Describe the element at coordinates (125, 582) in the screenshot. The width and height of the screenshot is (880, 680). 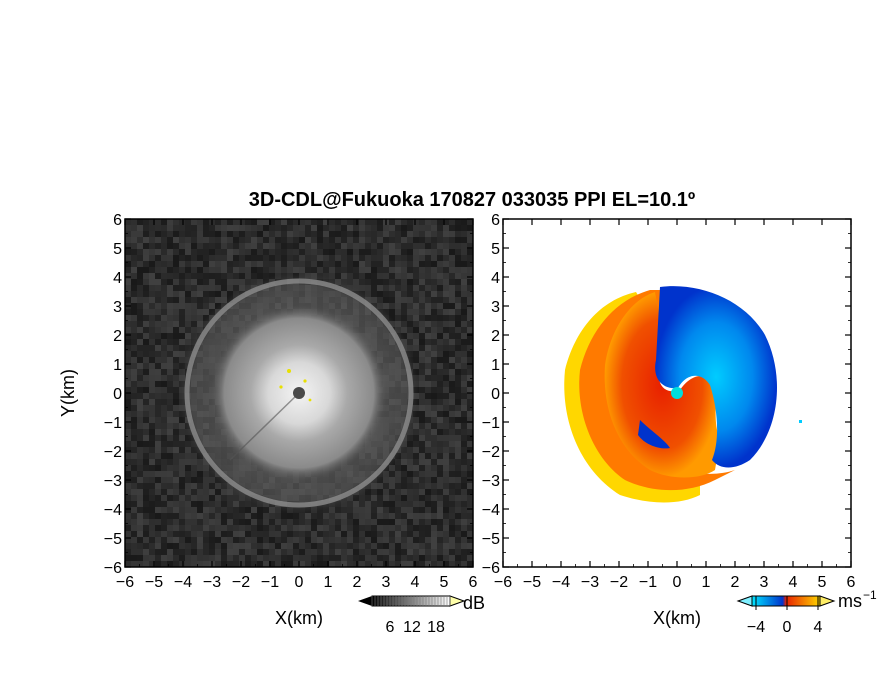
I see `x-tick-label: −6` at that location.